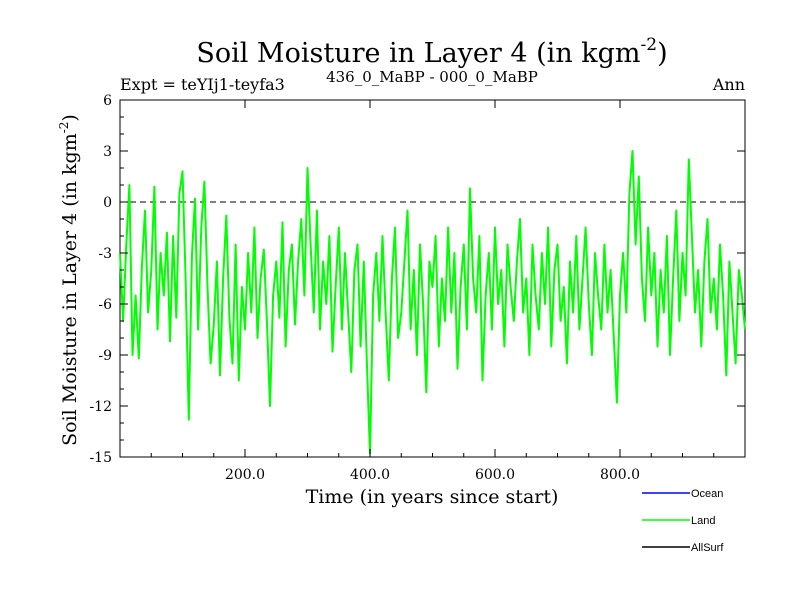 This screenshot has height=600, width=800. What do you see at coordinates (370, 475) in the screenshot?
I see `x-tick-label: 400.0` at bounding box center [370, 475].